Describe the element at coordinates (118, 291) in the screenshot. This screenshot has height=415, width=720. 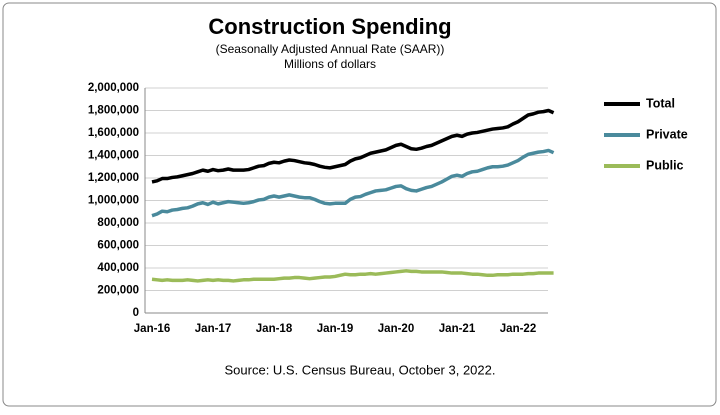
I see `y-tick-label: 200,000` at that location.